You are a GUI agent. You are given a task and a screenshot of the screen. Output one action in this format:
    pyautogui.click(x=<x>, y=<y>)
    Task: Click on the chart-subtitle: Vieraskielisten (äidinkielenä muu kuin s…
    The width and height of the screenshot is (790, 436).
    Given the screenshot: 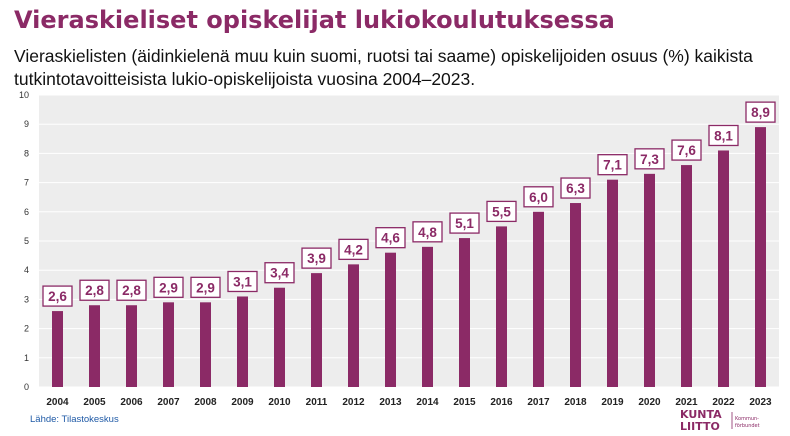 What is the action you would take?
    pyautogui.click(x=383, y=67)
    